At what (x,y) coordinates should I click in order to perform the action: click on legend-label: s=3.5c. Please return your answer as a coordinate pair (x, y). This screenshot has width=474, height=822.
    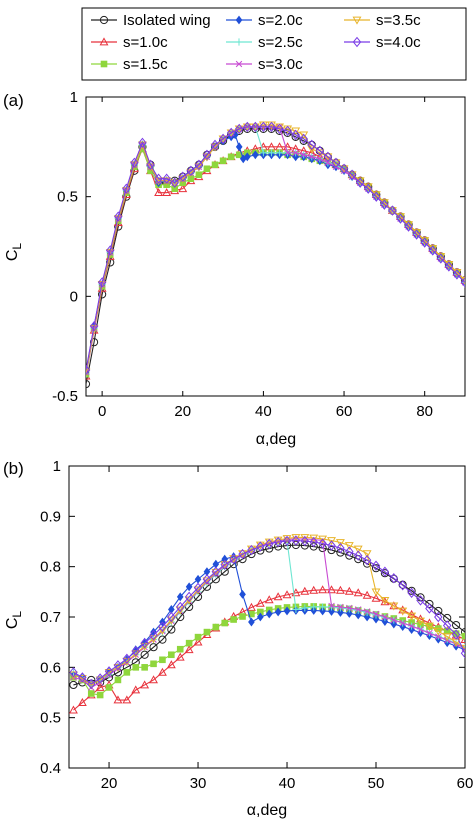
    Looking at the image, I should click on (398, 20).